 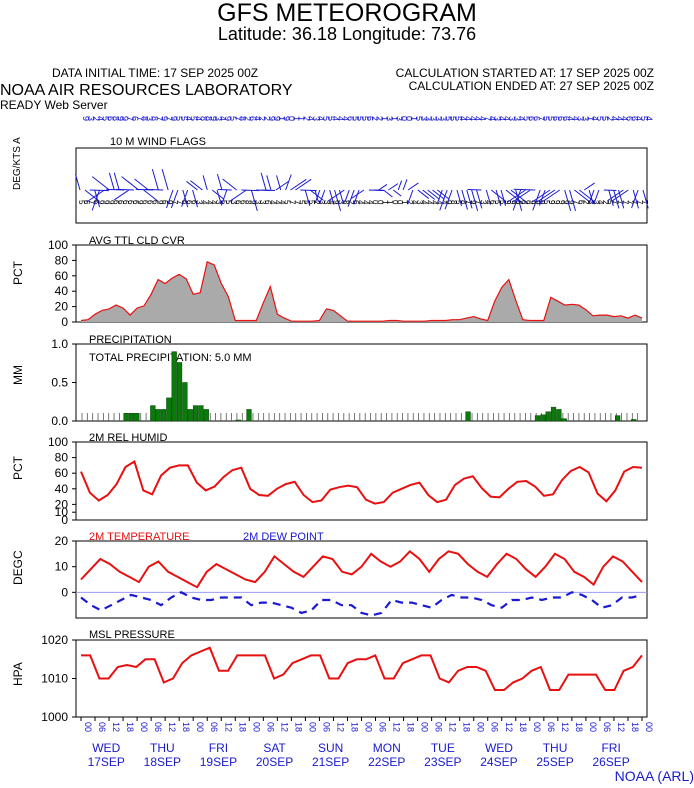 I want to click on temperature-panel-ylabel: DEGC, so click(x=18, y=567).